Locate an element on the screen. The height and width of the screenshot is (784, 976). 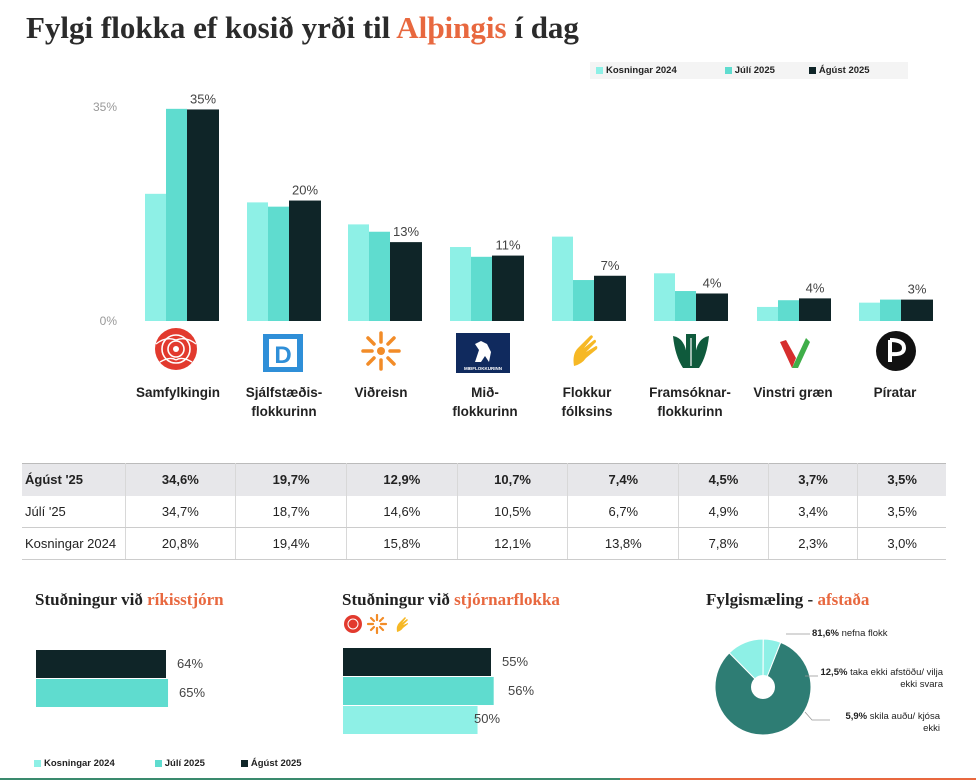
data-label: 50% is located at coordinates (487, 718).